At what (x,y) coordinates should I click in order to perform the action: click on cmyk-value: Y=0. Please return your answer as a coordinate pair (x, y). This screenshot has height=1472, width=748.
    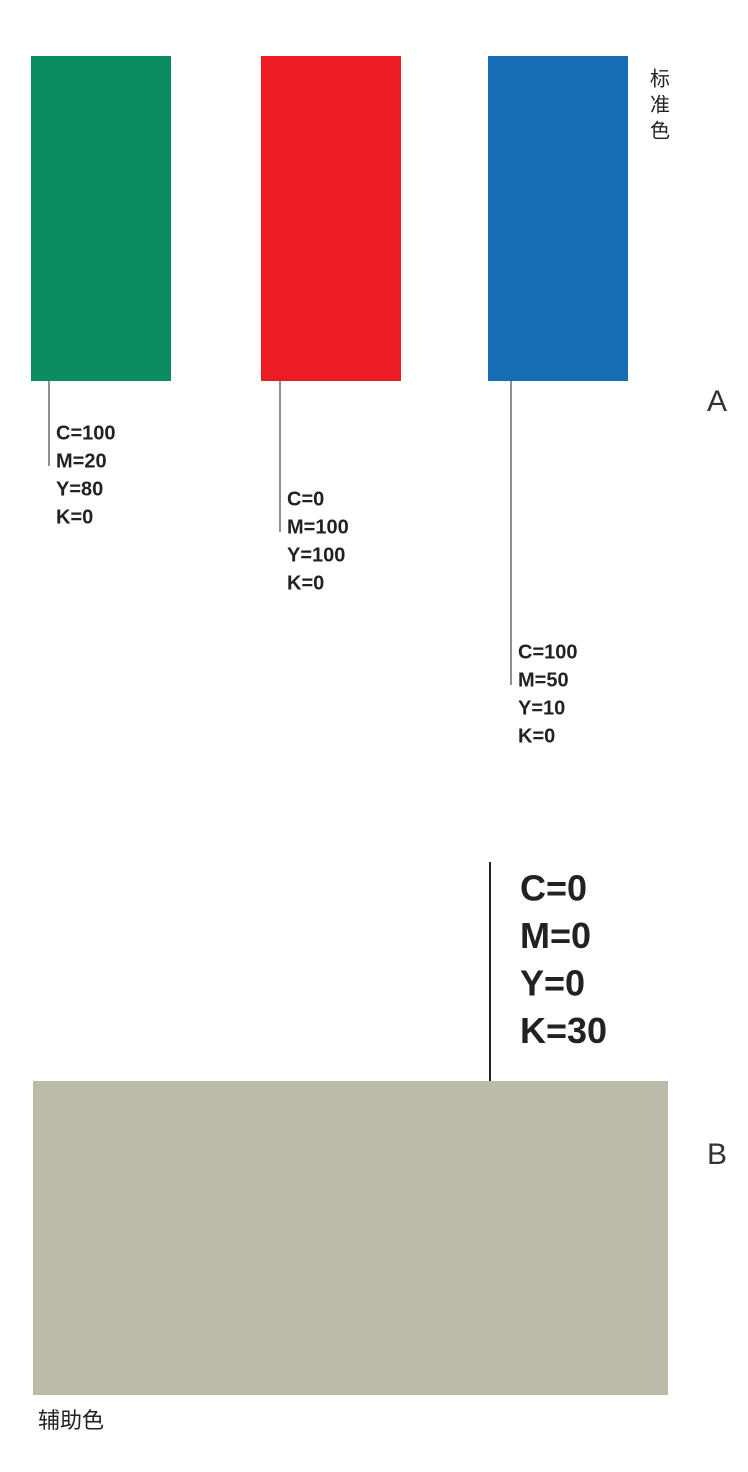
    Looking at the image, I should click on (552, 983).